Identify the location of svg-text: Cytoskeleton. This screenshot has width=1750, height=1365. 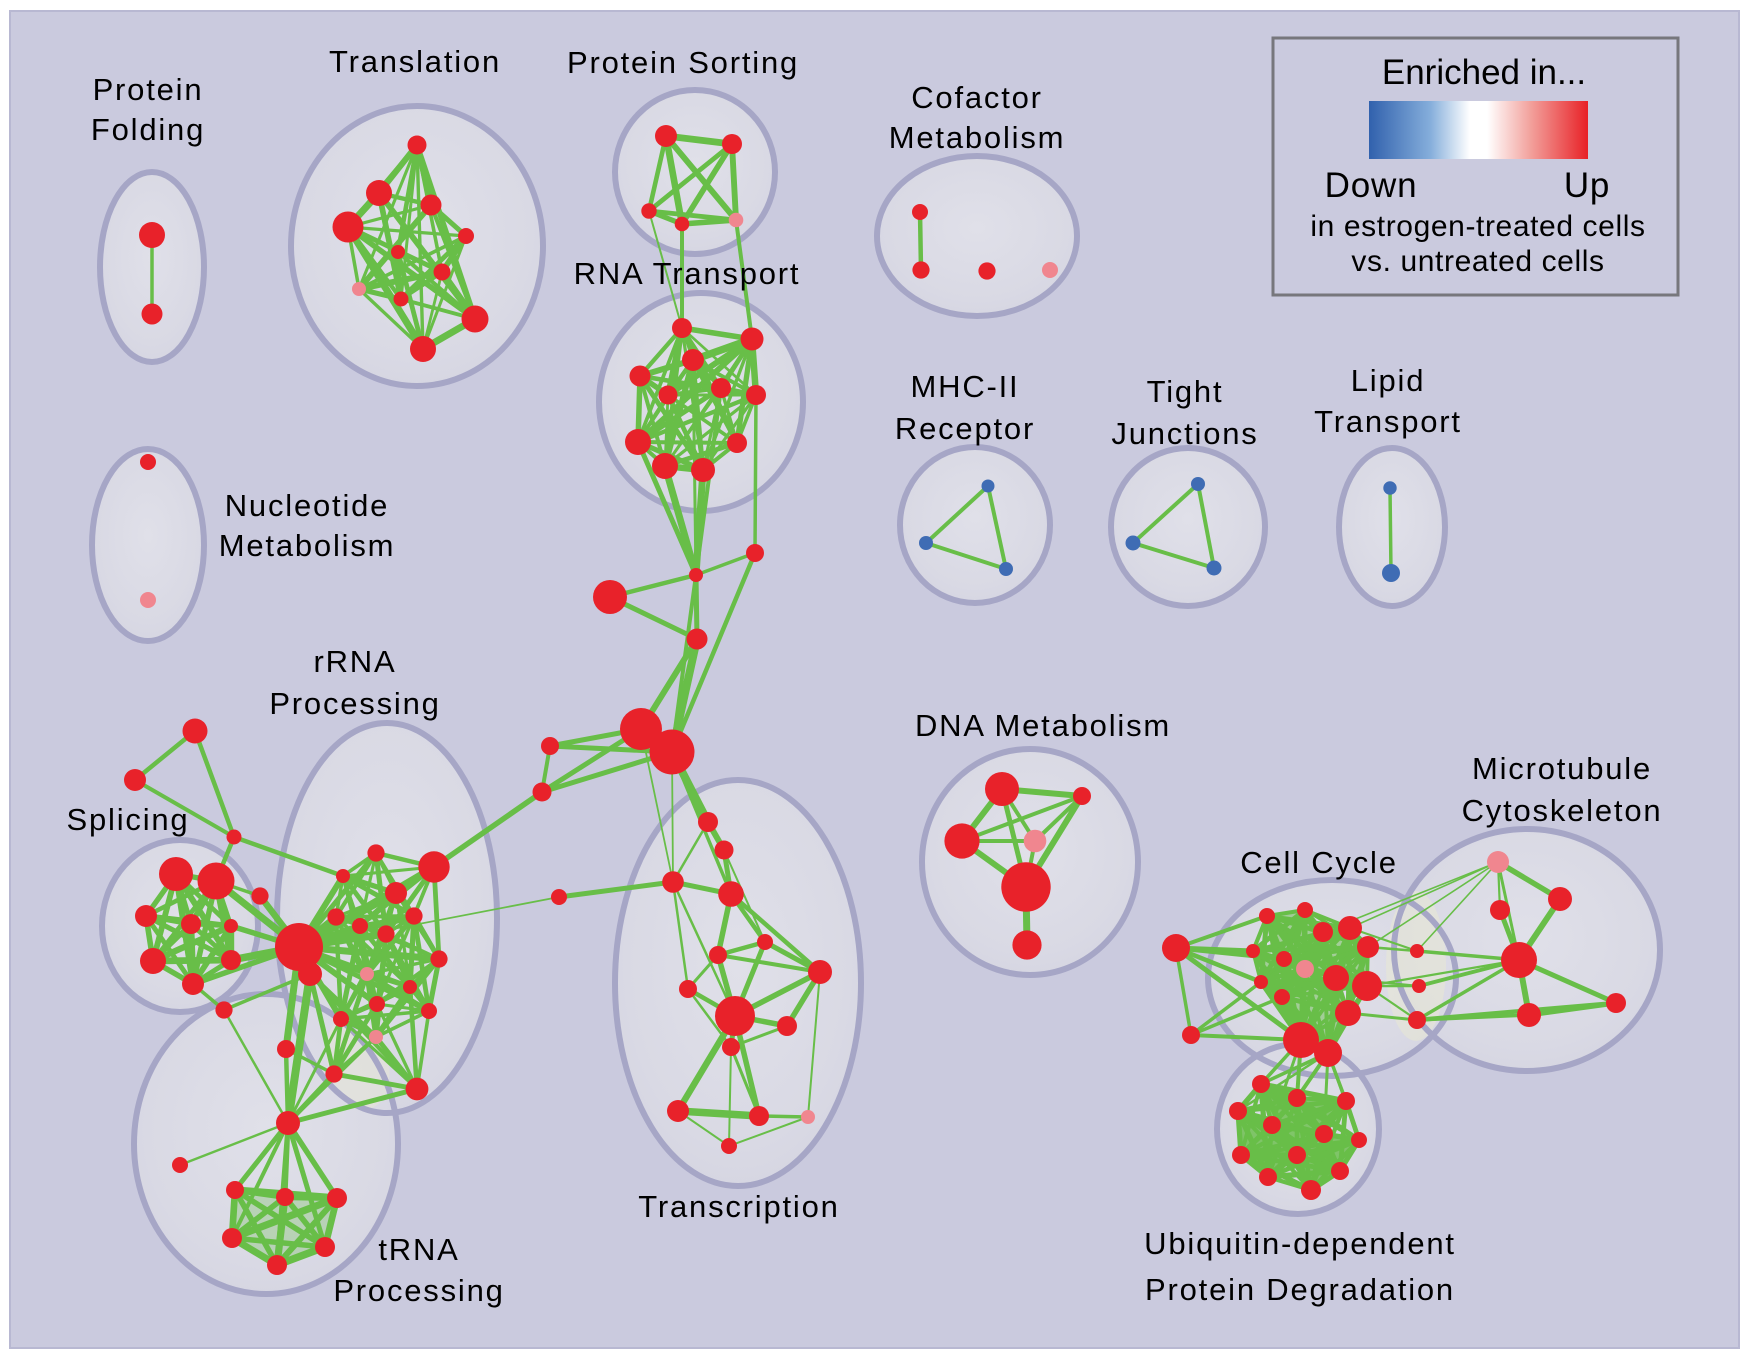
(1562, 810).